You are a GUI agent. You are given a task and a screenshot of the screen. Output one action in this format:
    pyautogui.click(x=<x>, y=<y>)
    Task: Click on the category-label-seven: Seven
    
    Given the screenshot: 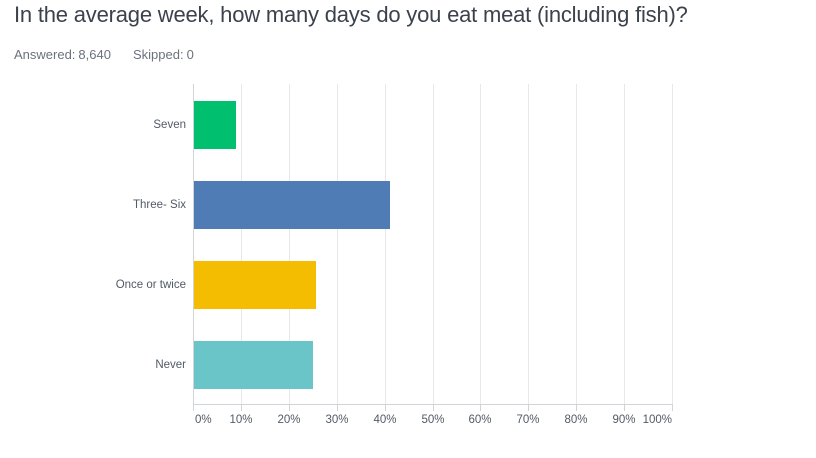 What is the action you would take?
    pyautogui.click(x=169, y=125)
    